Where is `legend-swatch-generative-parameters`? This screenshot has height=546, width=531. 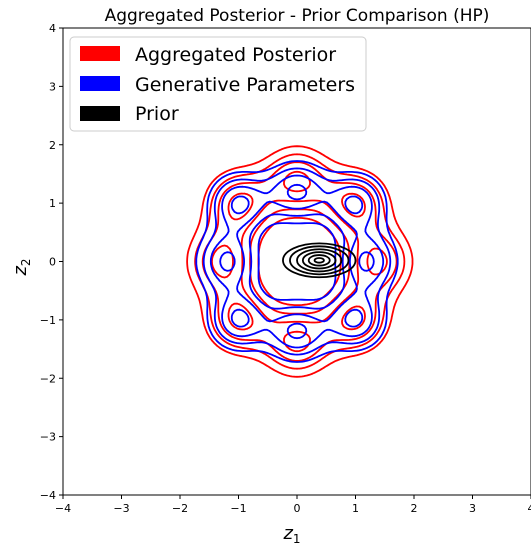
legend-swatch-generative-parameters is located at coordinates (100, 83).